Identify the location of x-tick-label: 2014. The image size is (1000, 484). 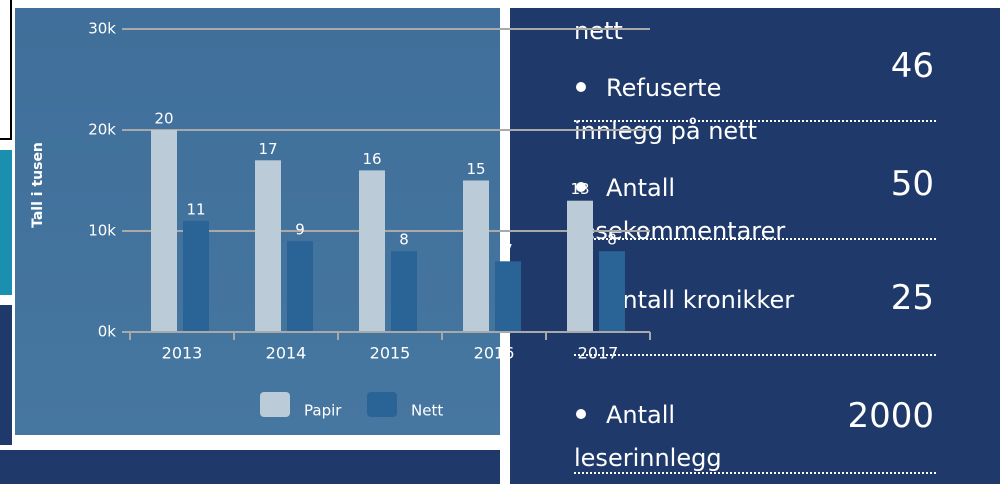
(286, 353).